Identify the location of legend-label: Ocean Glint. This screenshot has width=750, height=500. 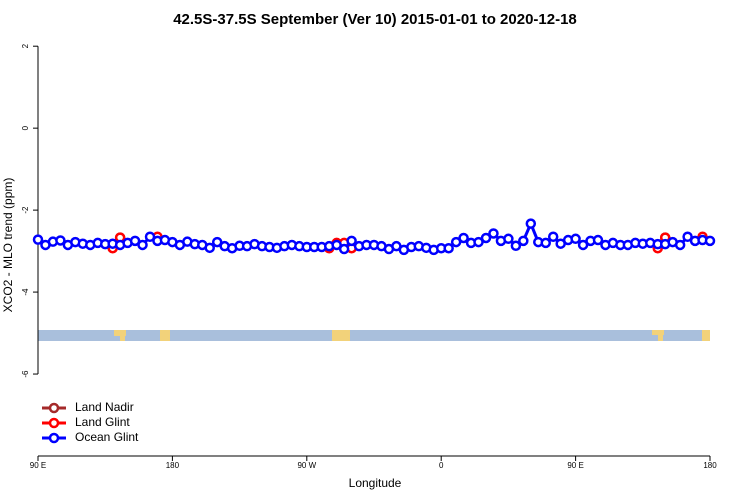
(107, 437).